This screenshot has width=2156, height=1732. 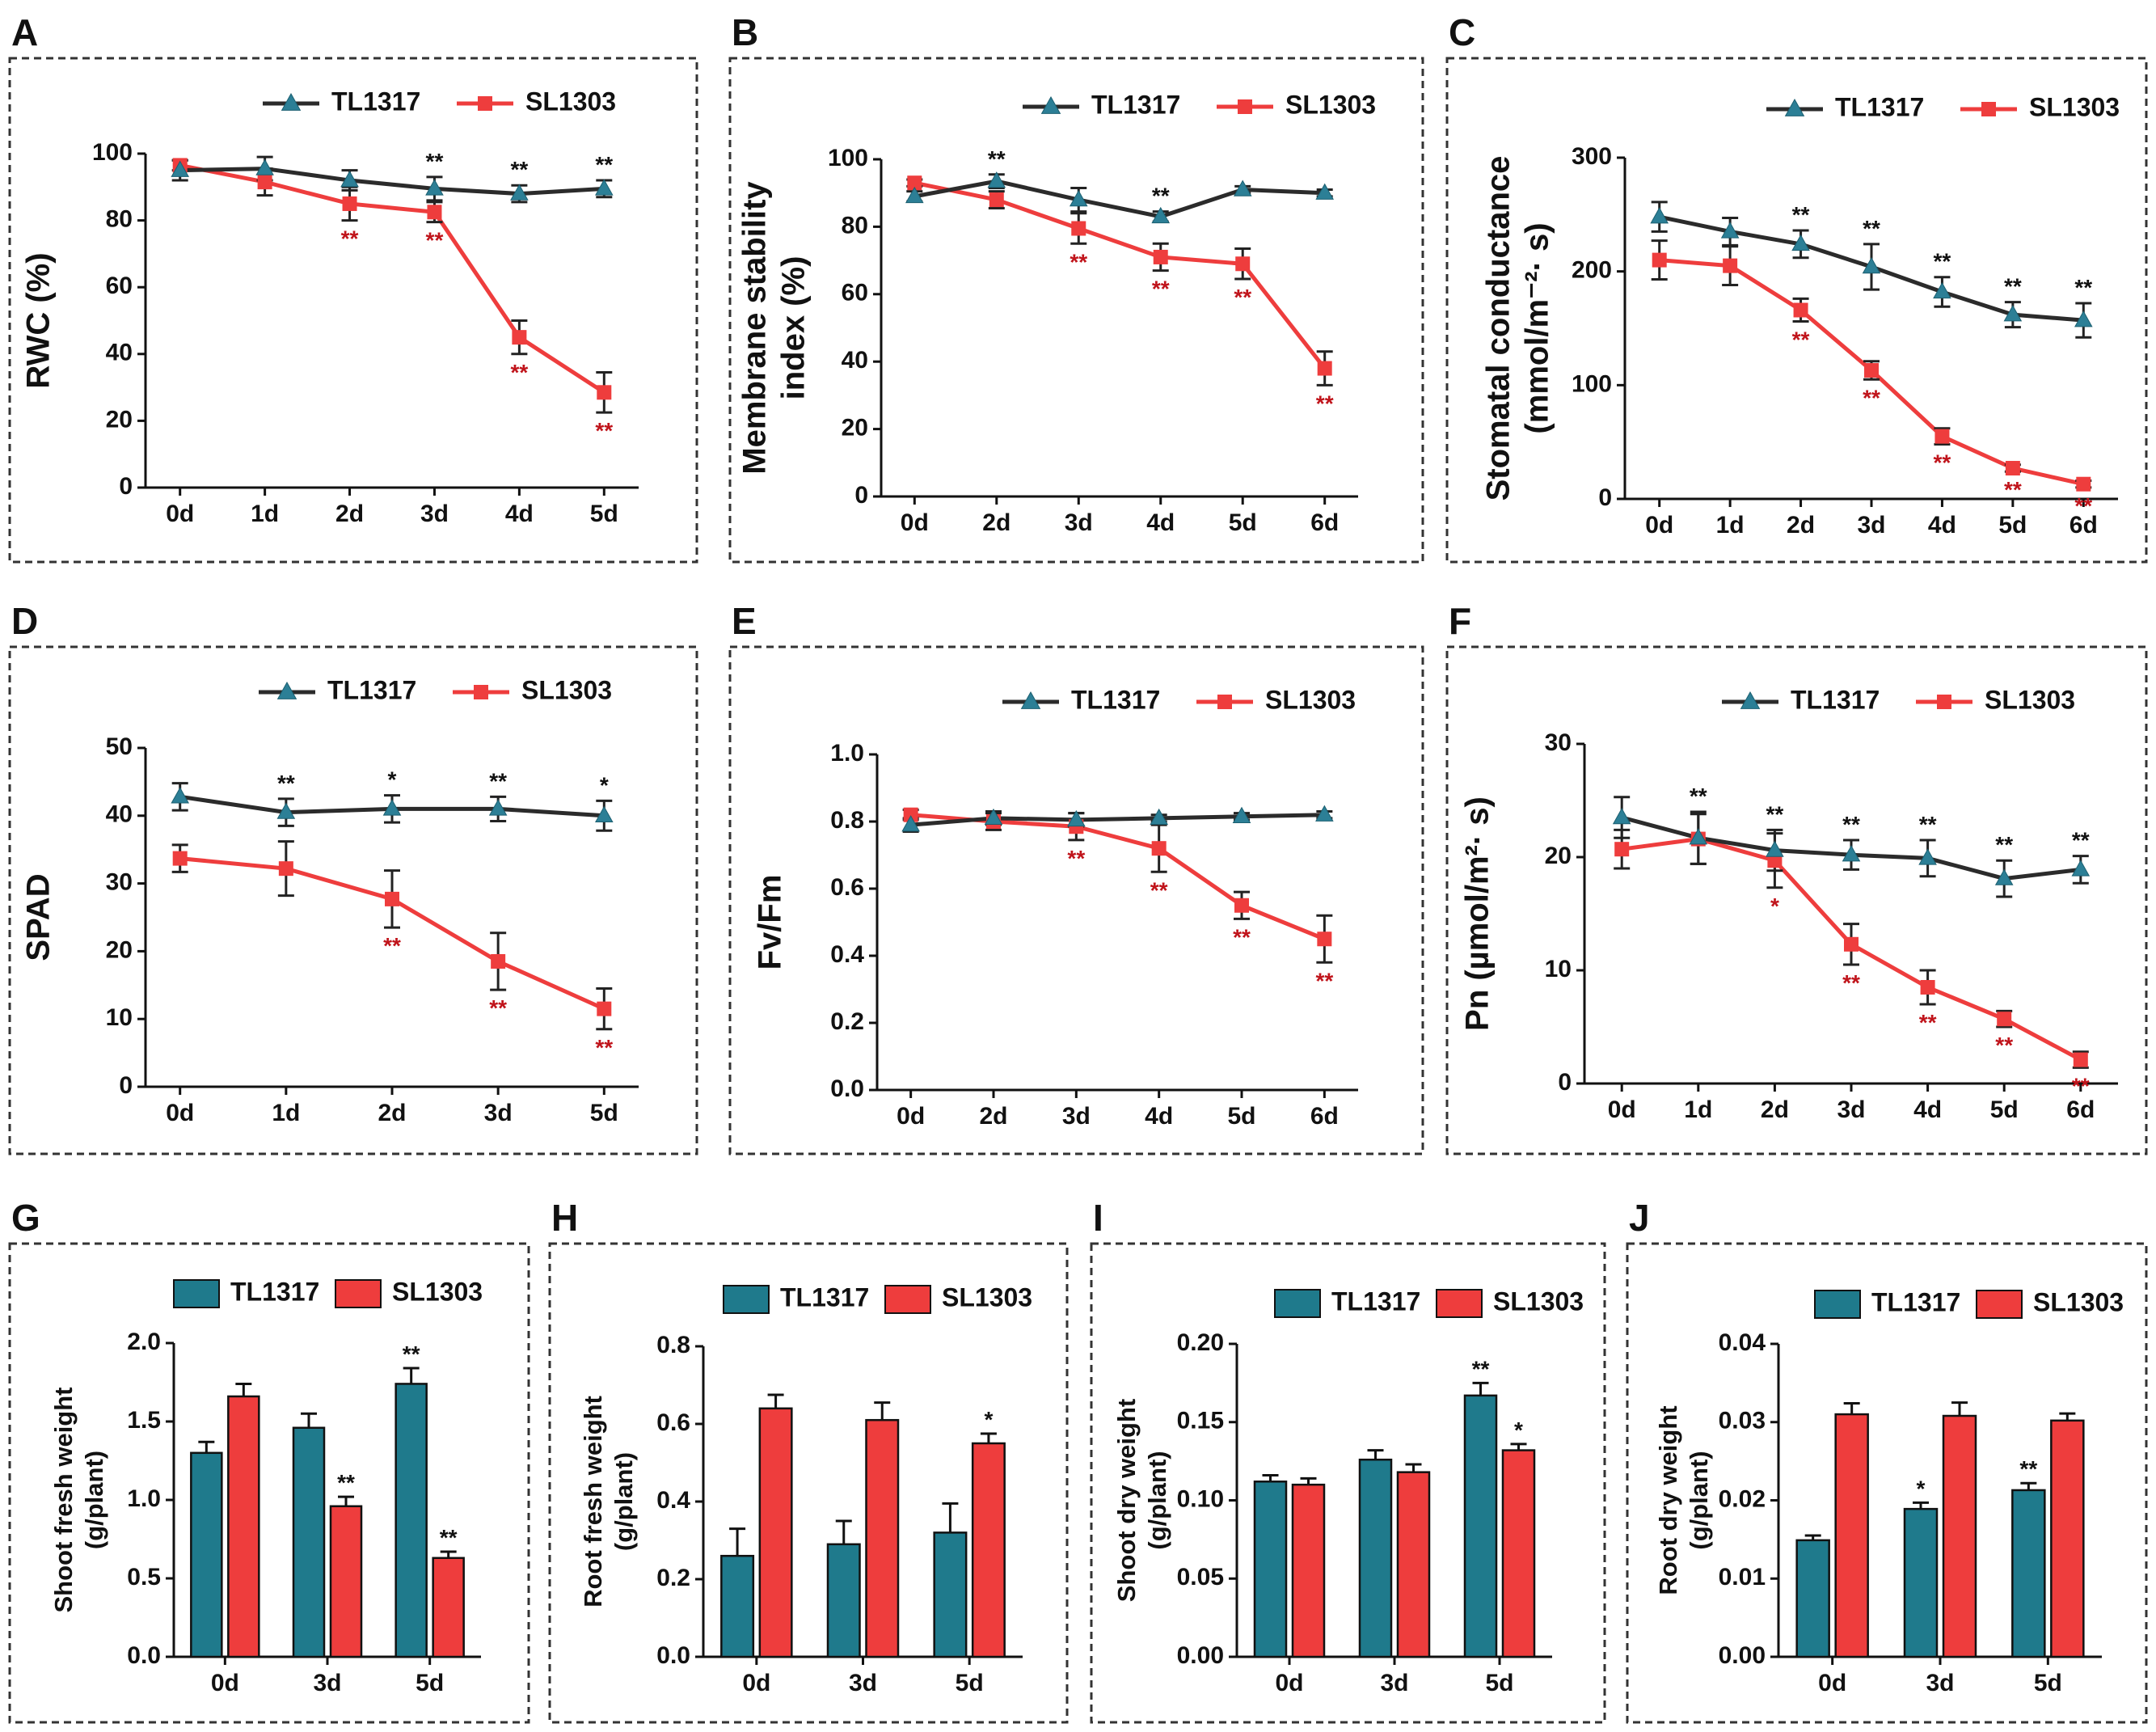 What do you see at coordinates (1921, 1582) in the screenshot?
I see `bar-tl1317` at bounding box center [1921, 1582].